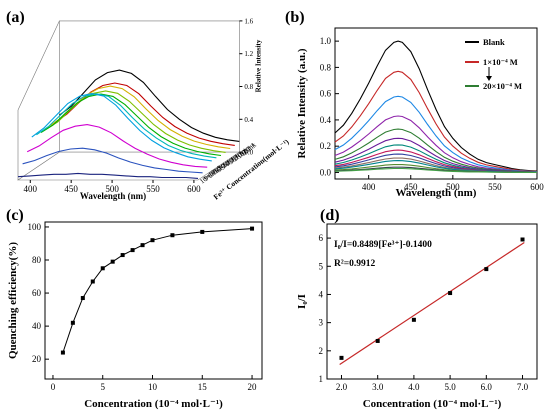 Image resolution: width=550 pixels, height=416 pixels. Describe the element at coordinates (354, 264) in the screenshot. I see `r-squared: R²=0.9912` at that location.